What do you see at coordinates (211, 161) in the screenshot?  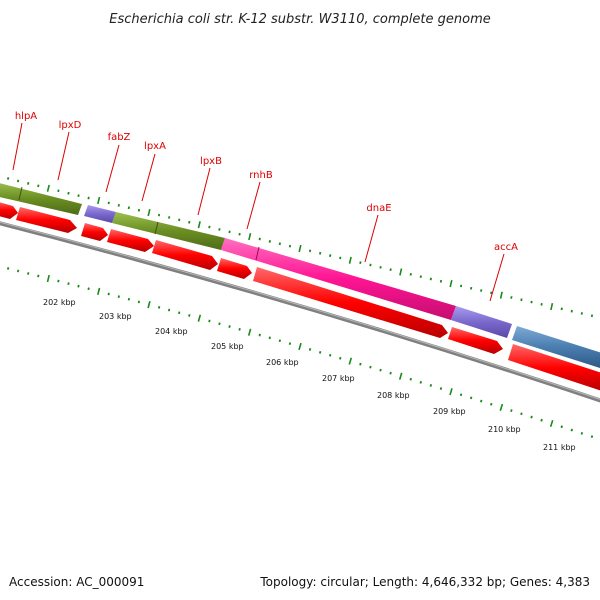 I see `gene-label-lpxB: lpxB` at bounding box center [211, 161].